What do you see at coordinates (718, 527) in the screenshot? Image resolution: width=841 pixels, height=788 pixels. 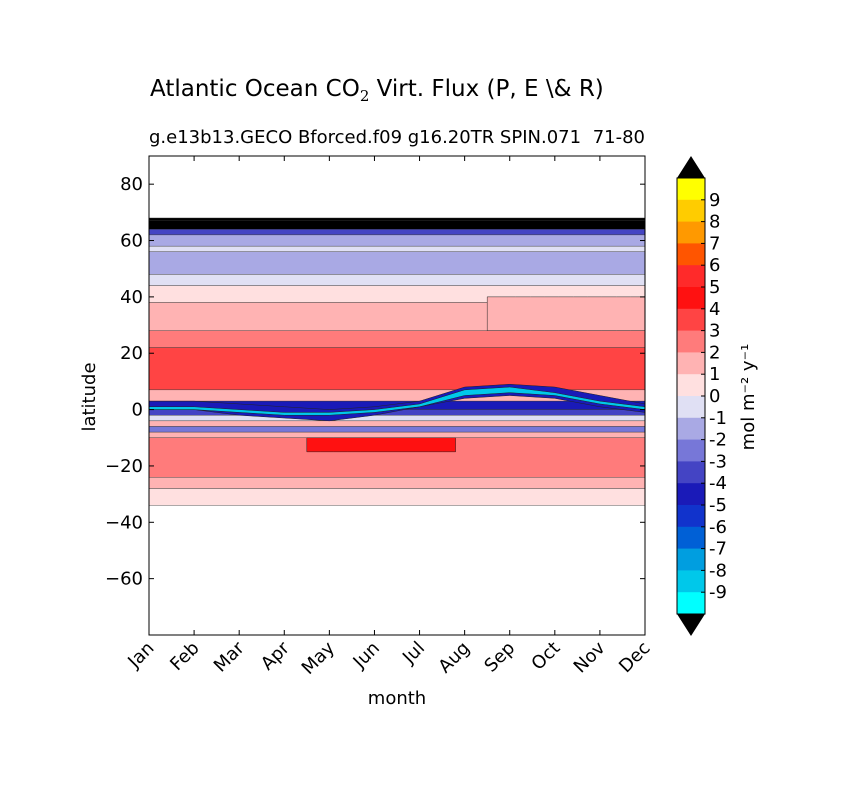 I see `colorbar-tick-label: -6` at bounding box center [718, 527].